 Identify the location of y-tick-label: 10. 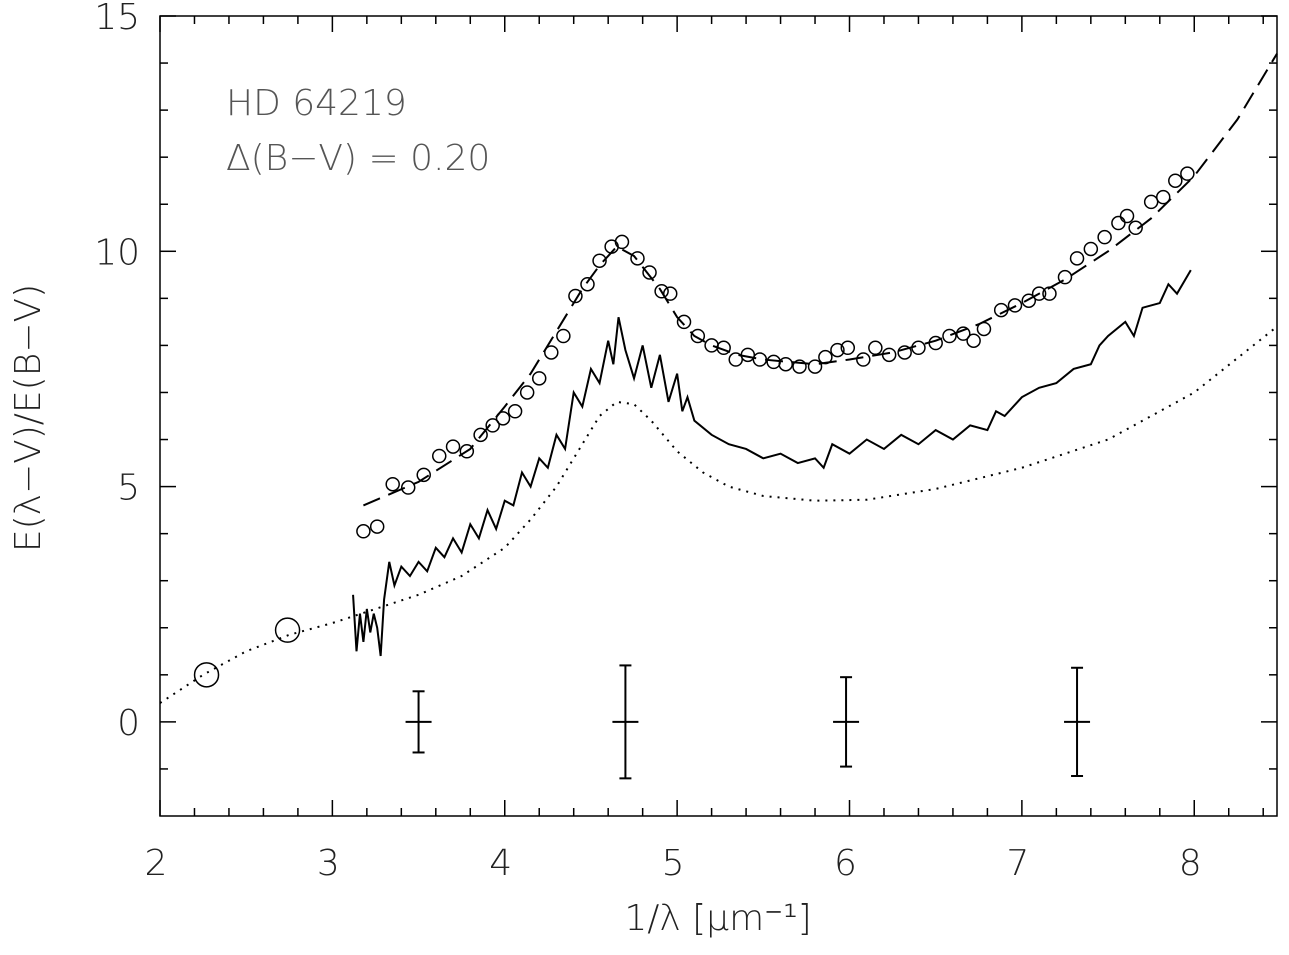
(117, 252).